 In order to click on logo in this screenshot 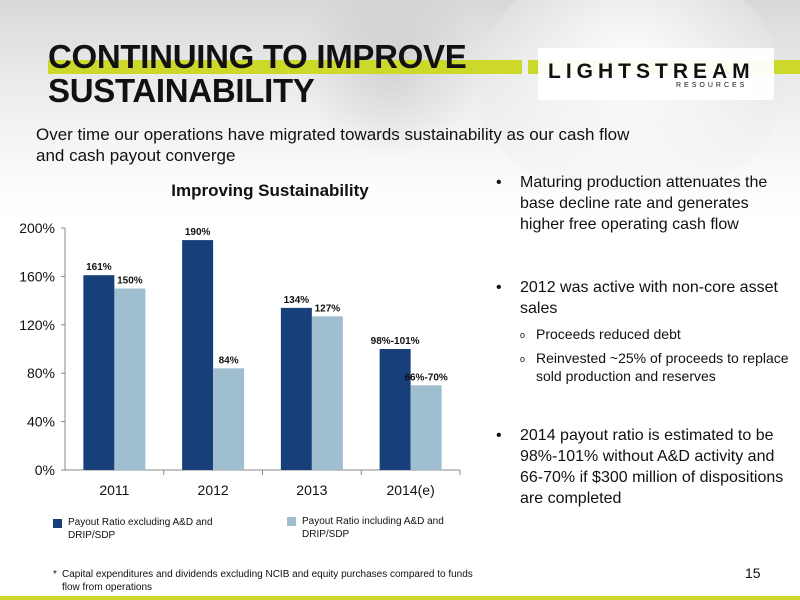, I will do `click(656, 74)`.